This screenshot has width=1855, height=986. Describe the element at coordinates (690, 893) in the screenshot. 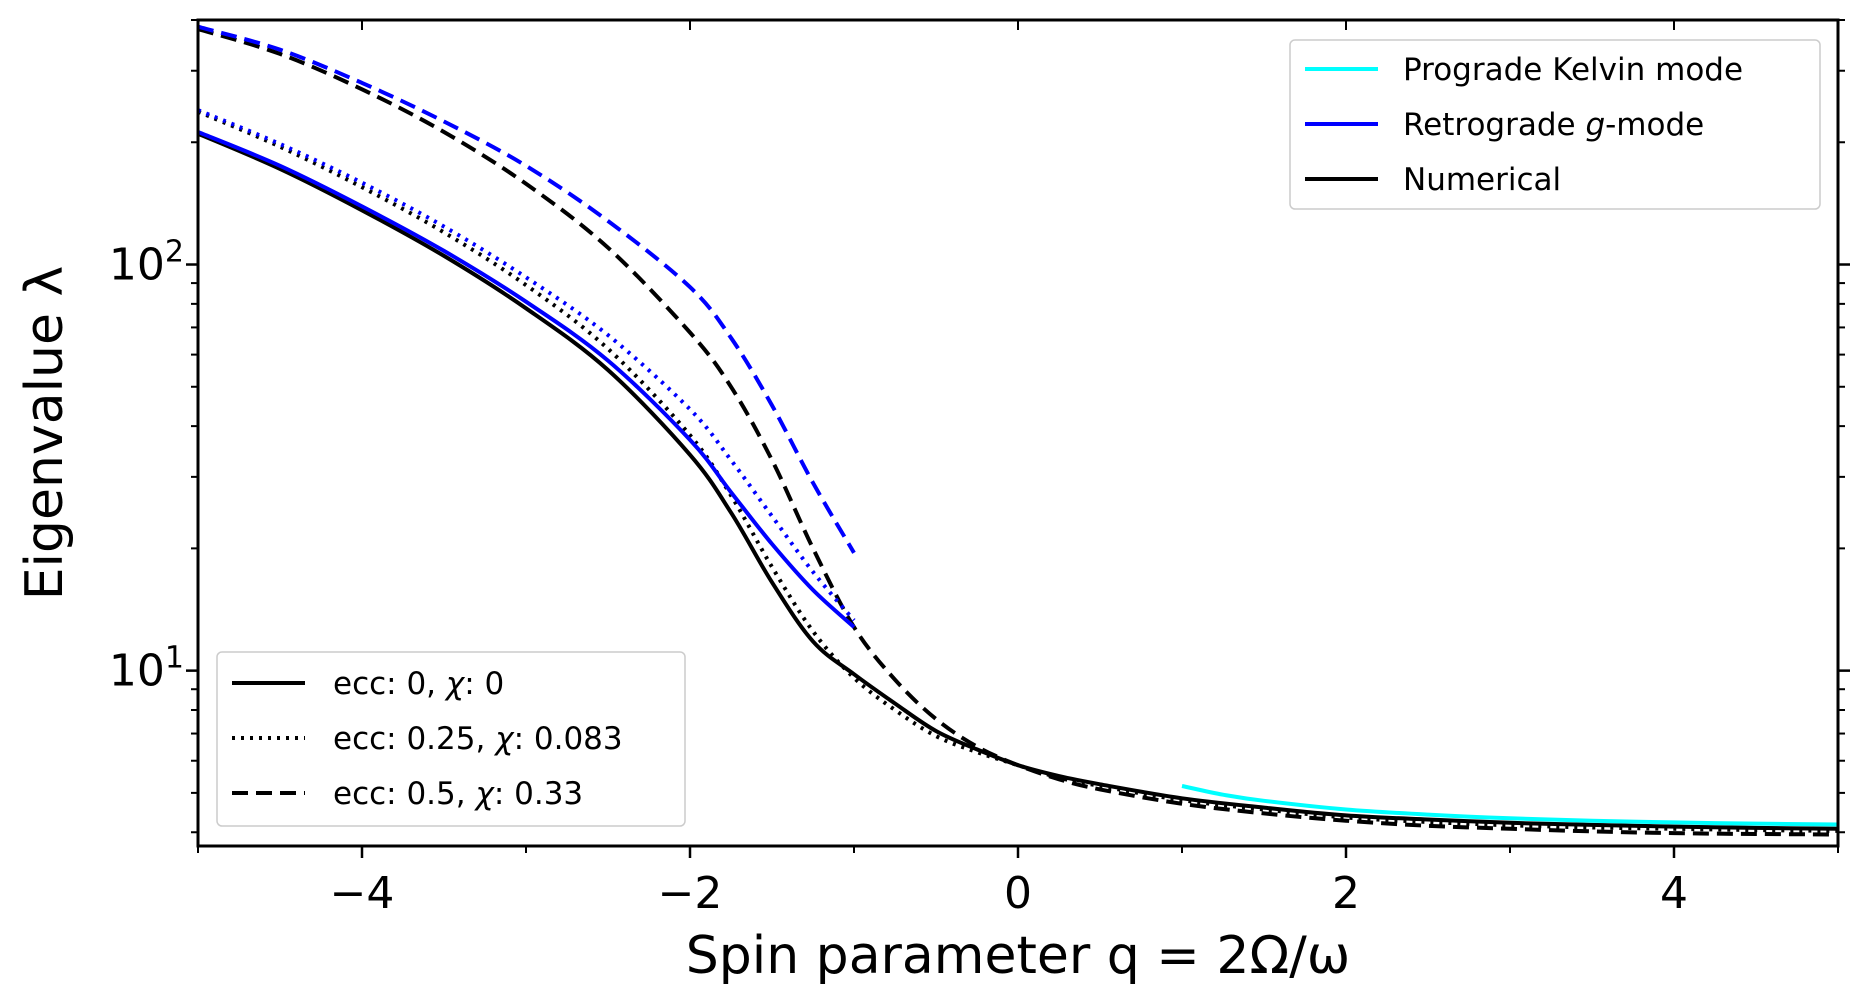

I see `x-tick-label: −2` at that location.